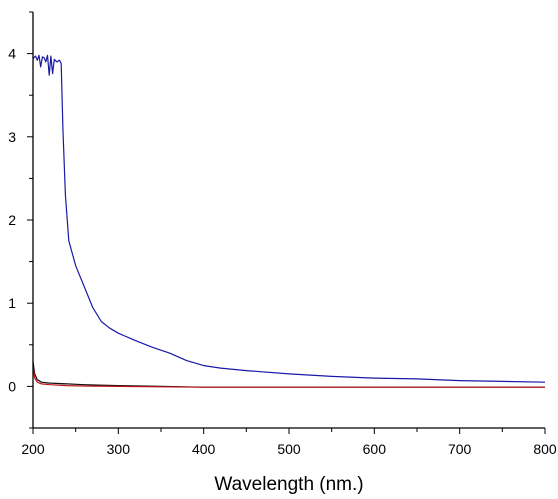 Image resolution: width=558 pixels, height=499 pixels. I want to click on y-tick-label: 0, so click(12, 386).